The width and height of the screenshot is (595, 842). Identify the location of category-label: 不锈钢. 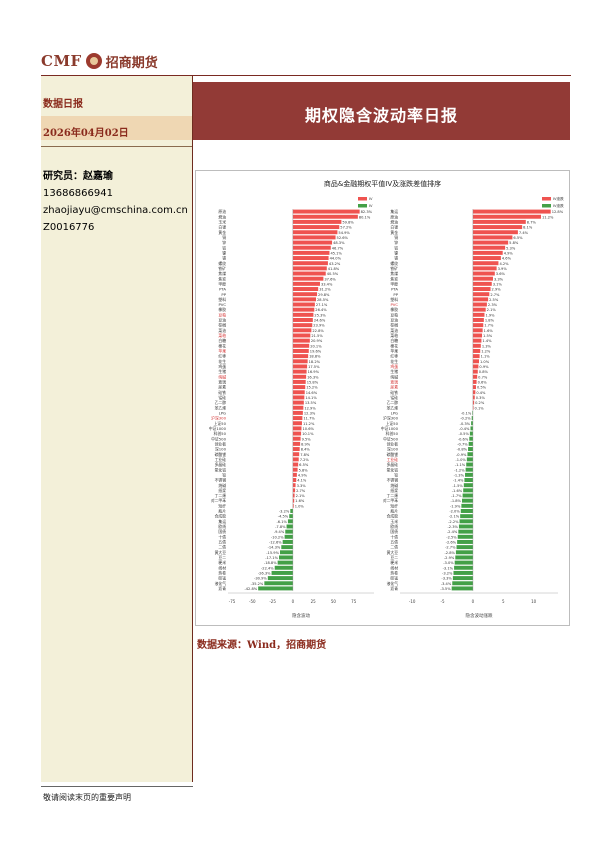
(393, 480).